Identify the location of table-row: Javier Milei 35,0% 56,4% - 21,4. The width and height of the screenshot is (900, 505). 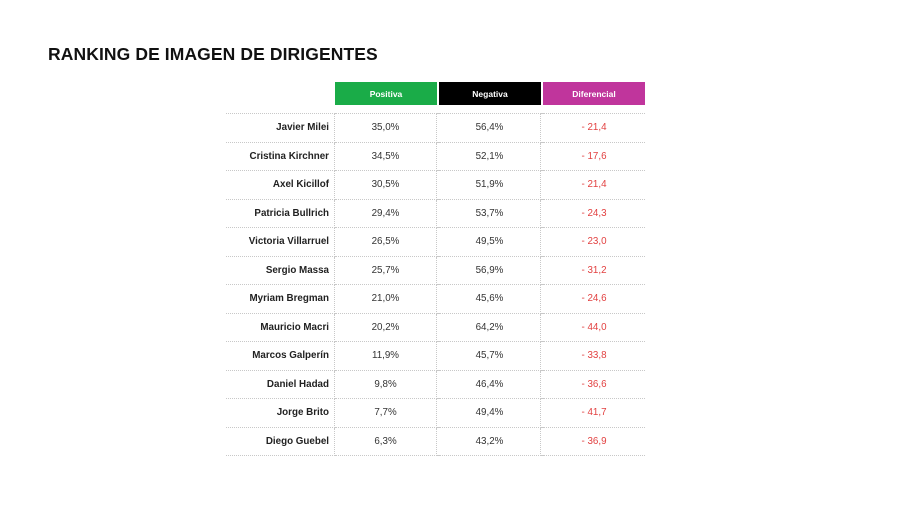
(435, 128).